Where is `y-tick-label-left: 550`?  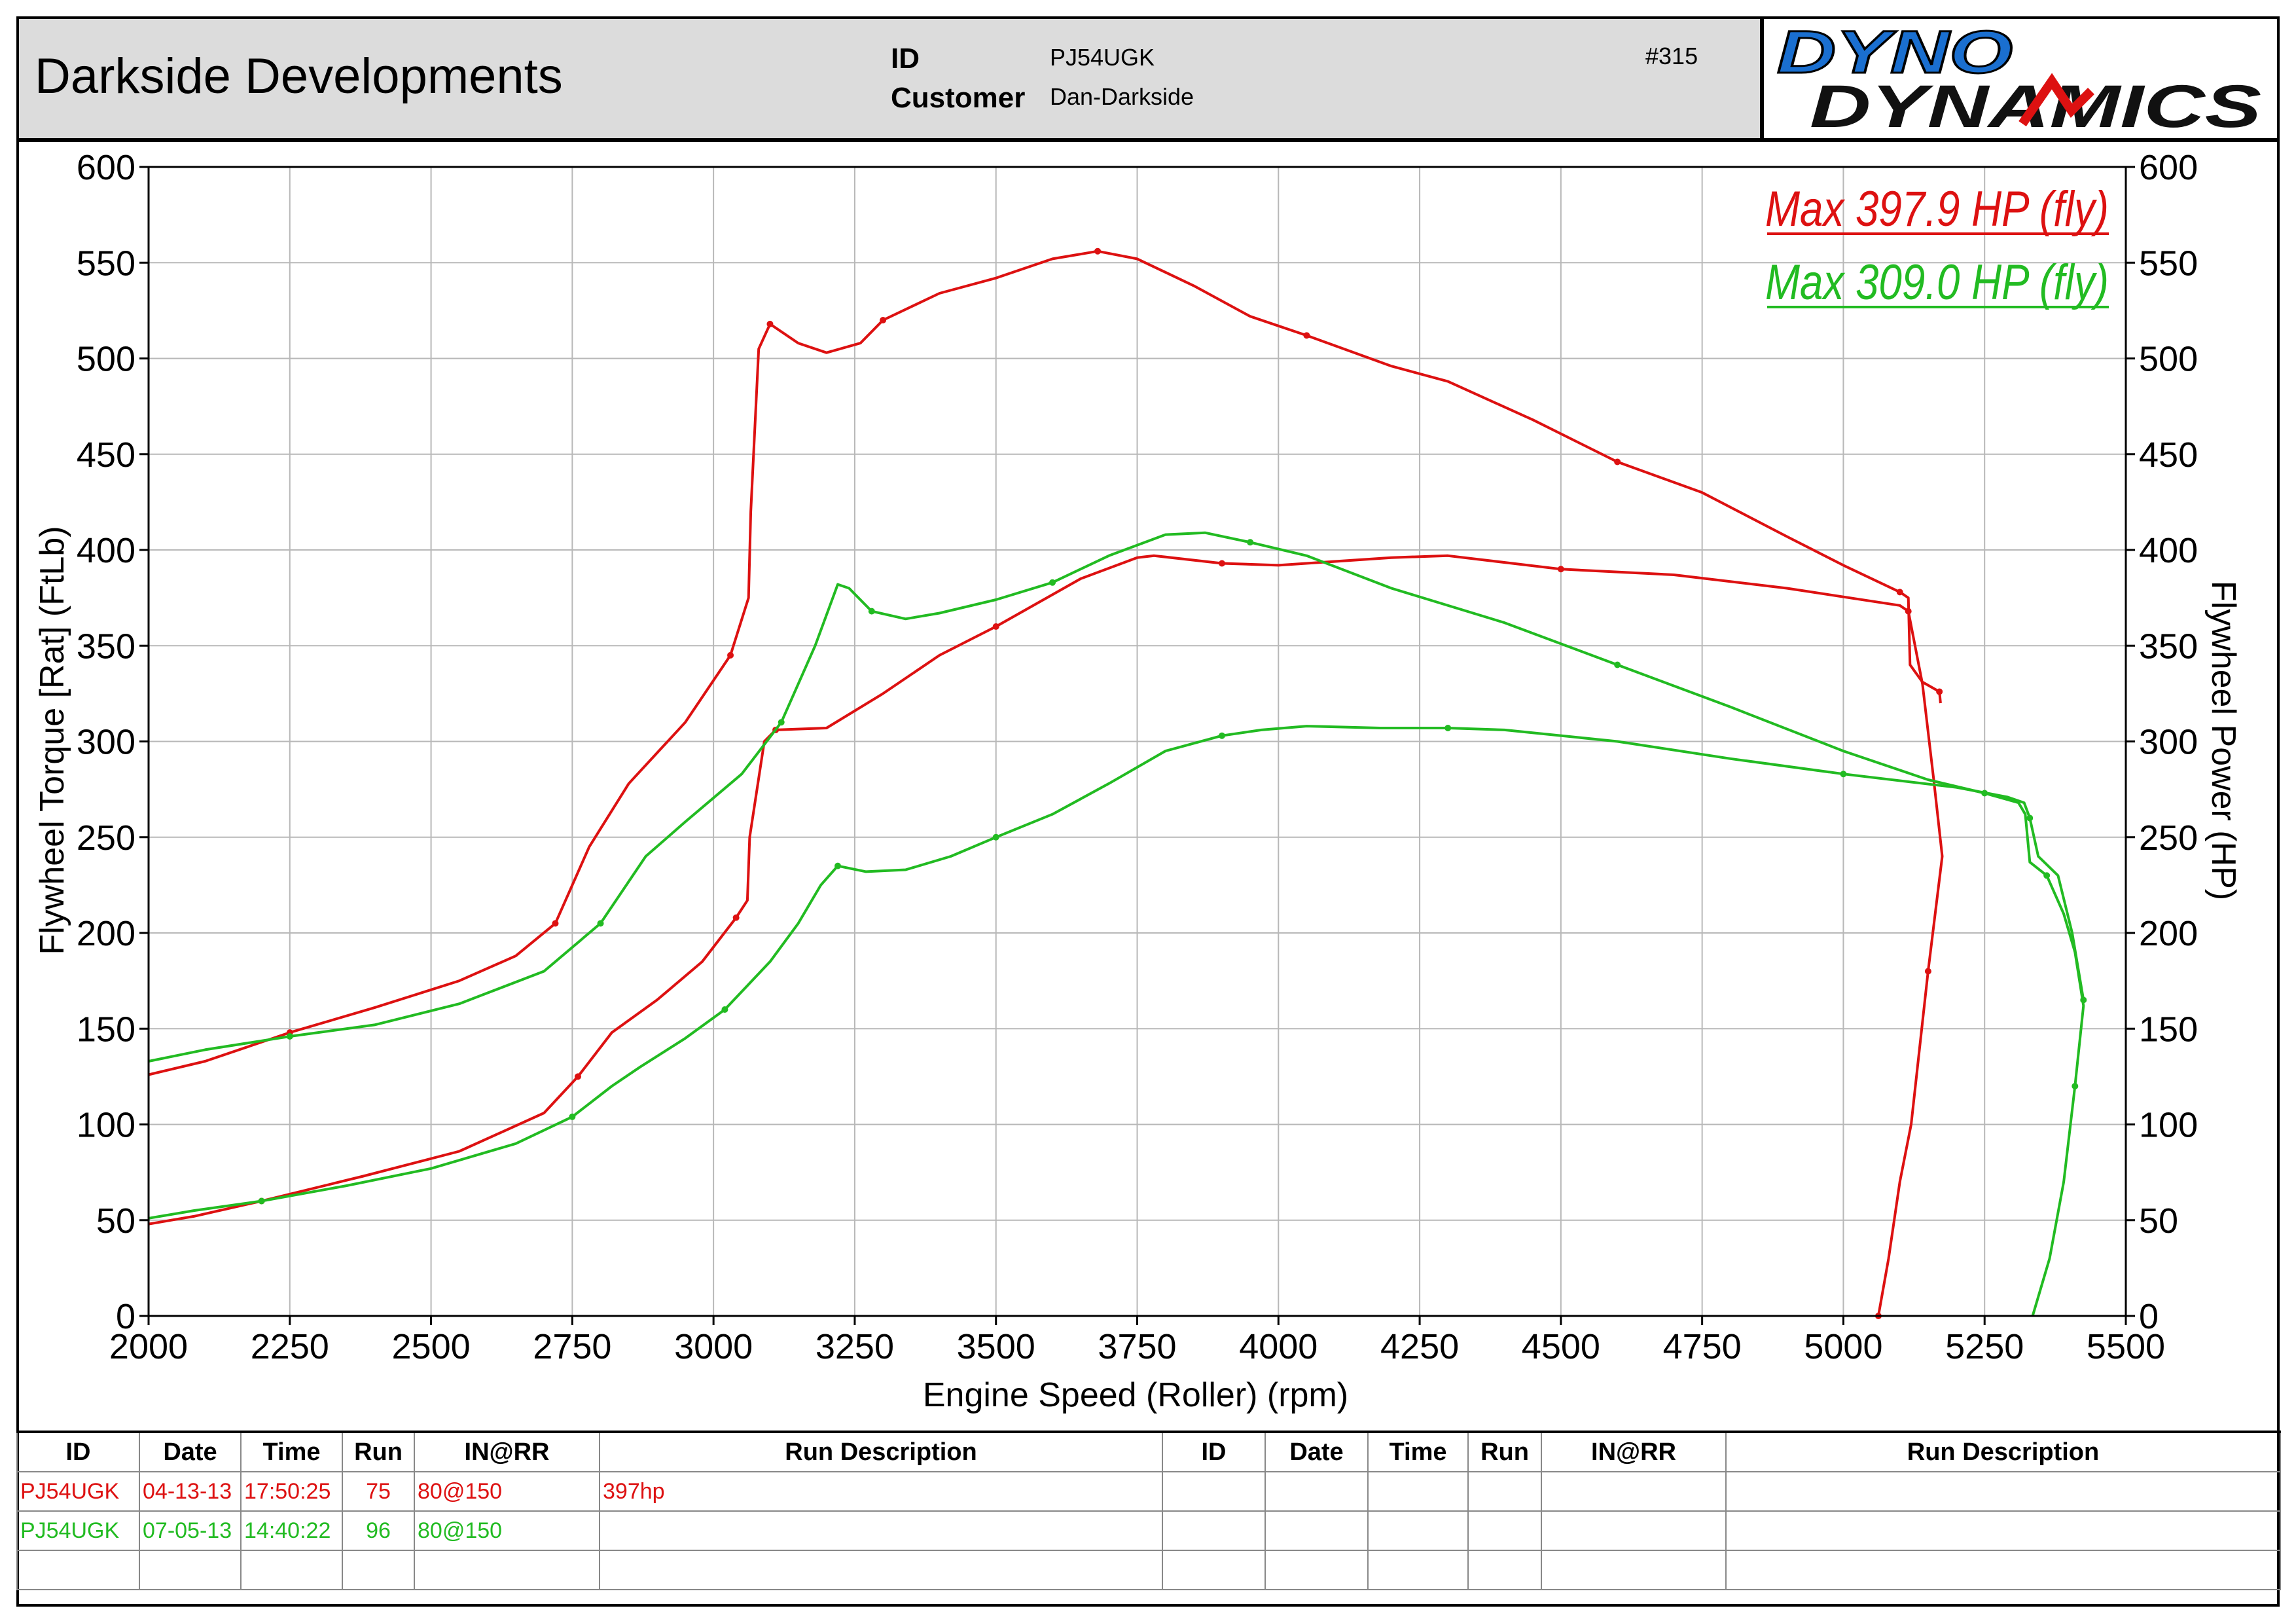 y-tick-label-left: 550 is located at coordinates (106, 263).